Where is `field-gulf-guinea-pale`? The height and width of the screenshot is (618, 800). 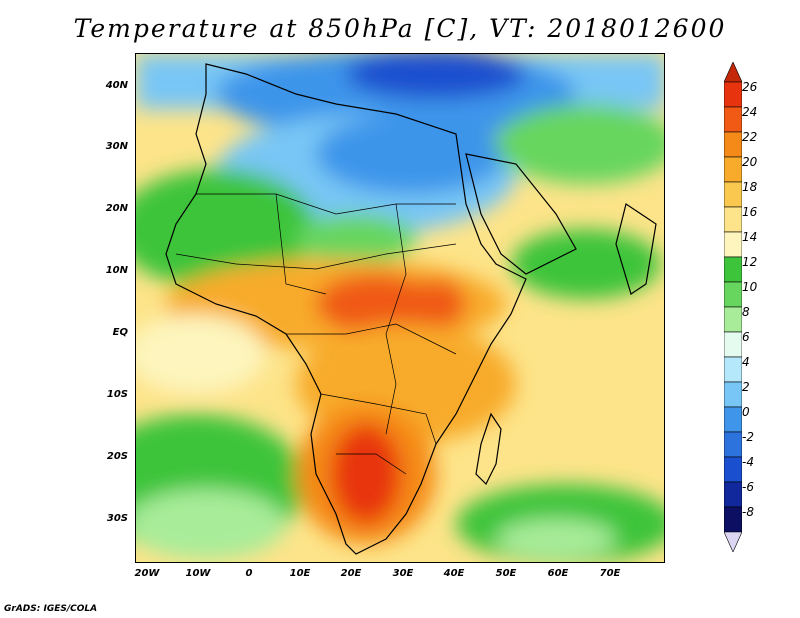
field-gulf-guinea-pale is located at coordinates (201, 354).